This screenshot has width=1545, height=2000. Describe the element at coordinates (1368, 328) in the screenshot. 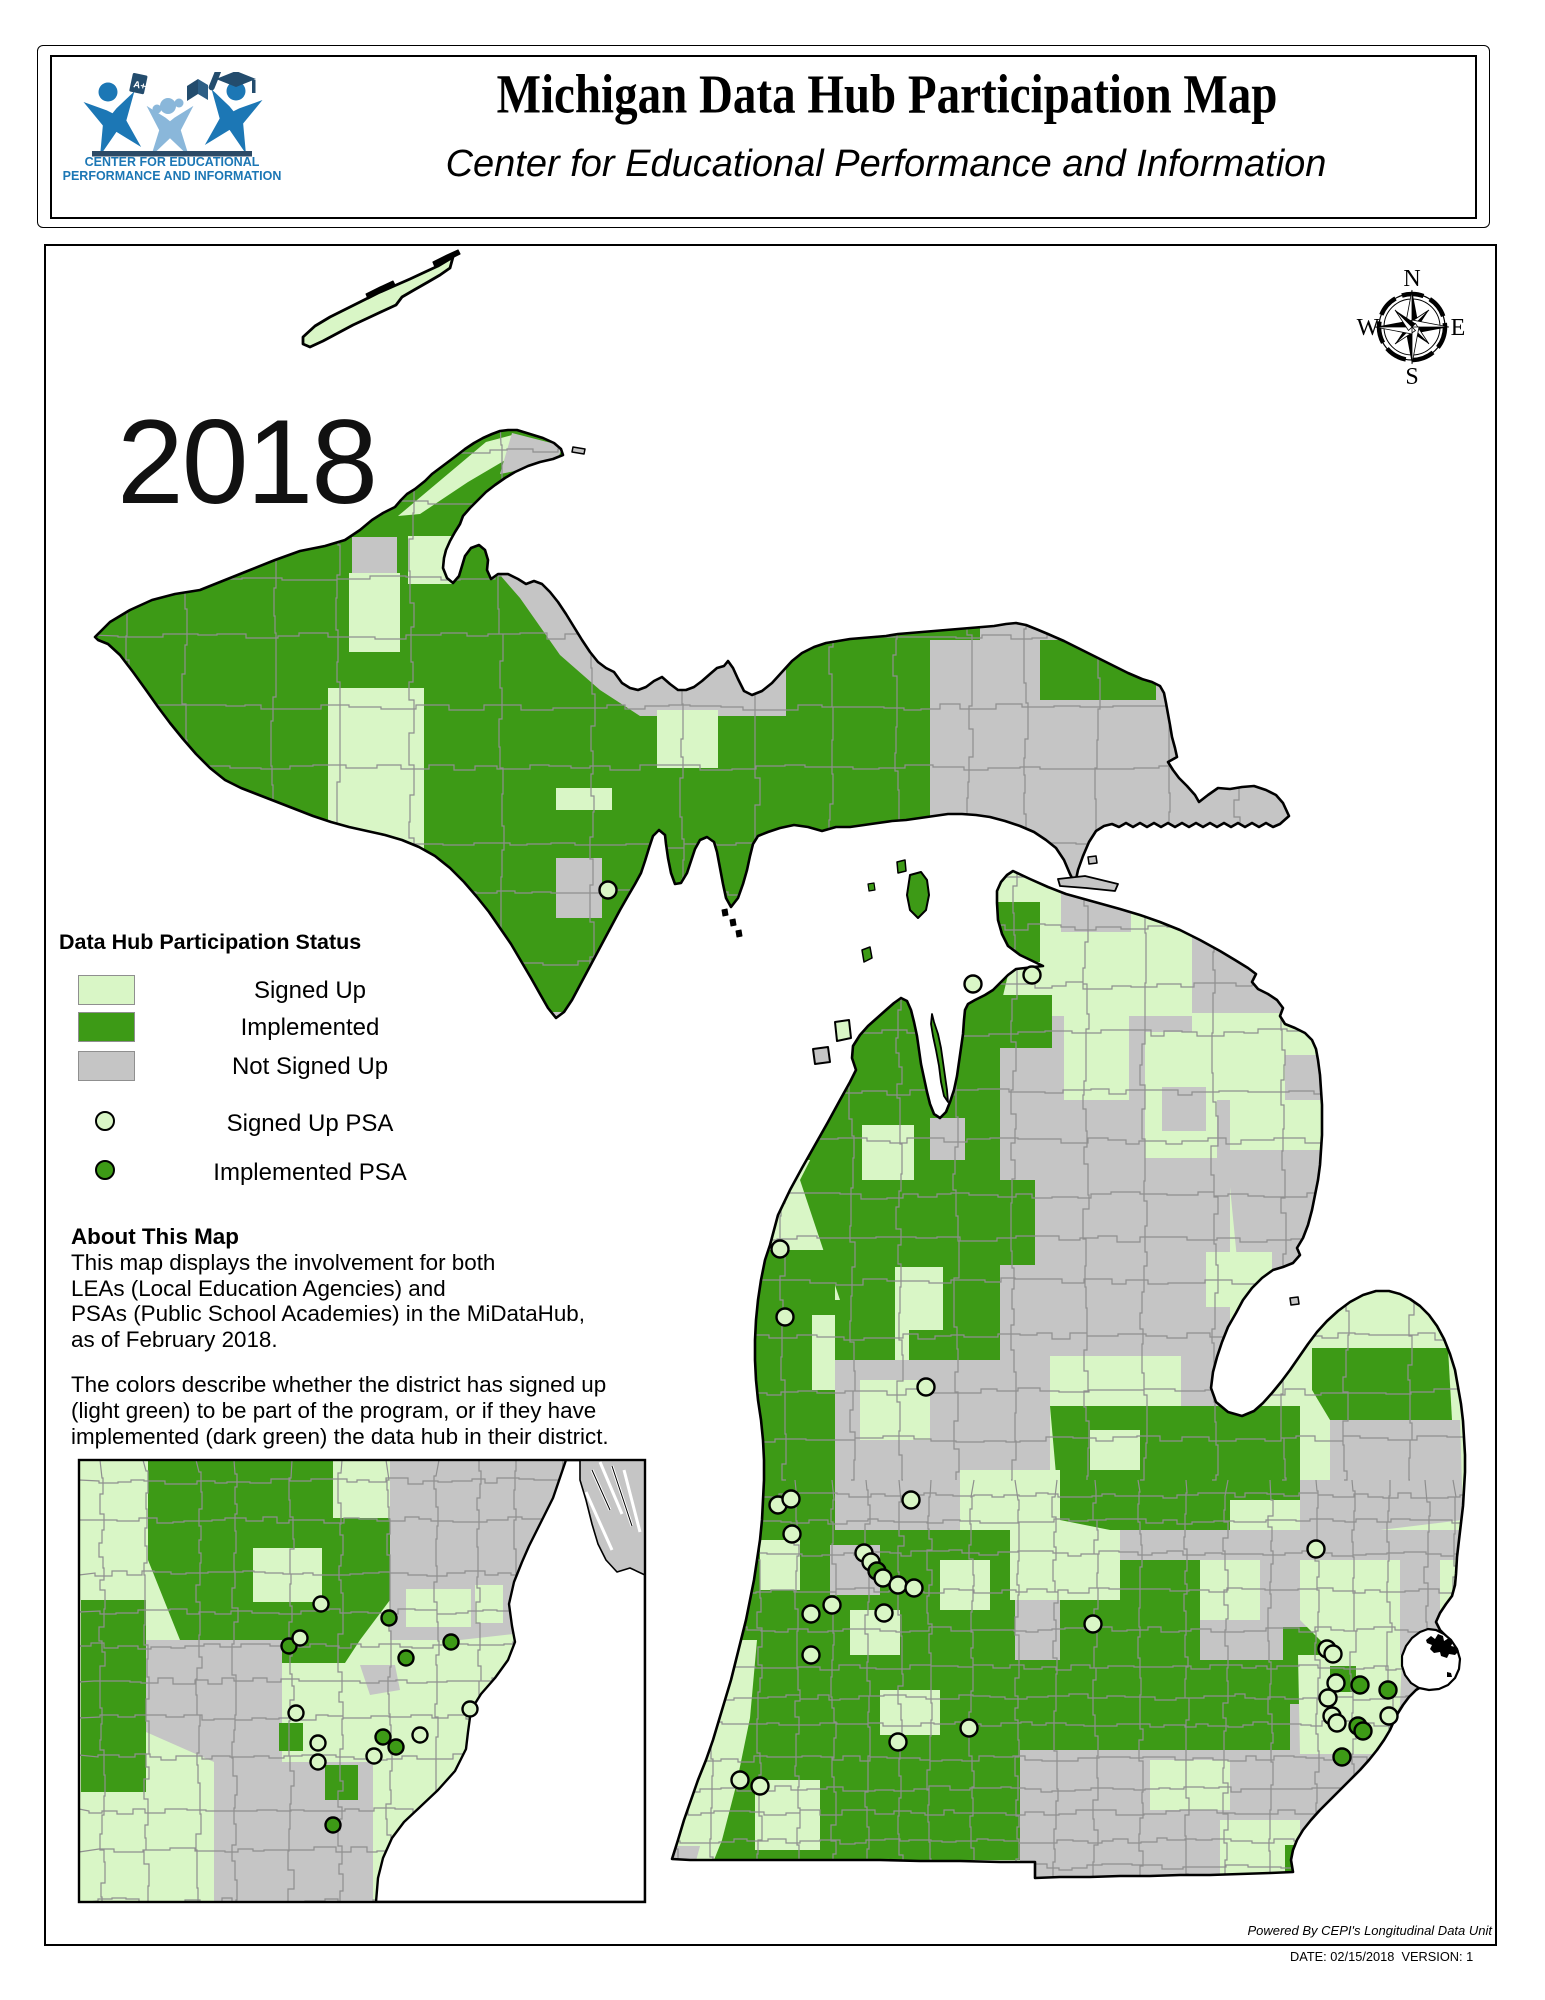

I see `svg-text: W` at that location.